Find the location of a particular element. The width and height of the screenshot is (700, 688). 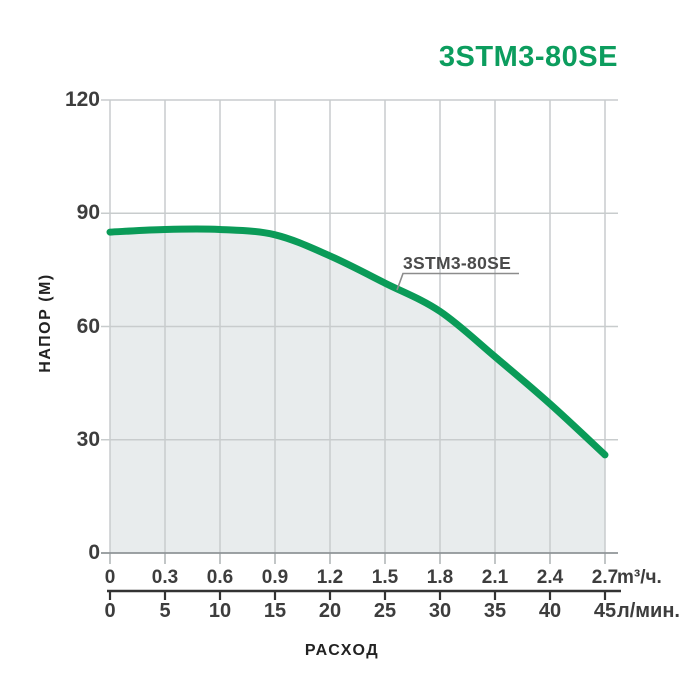

x-axis-unit-lmin: л/мин. is located at coordinates (648, 611).